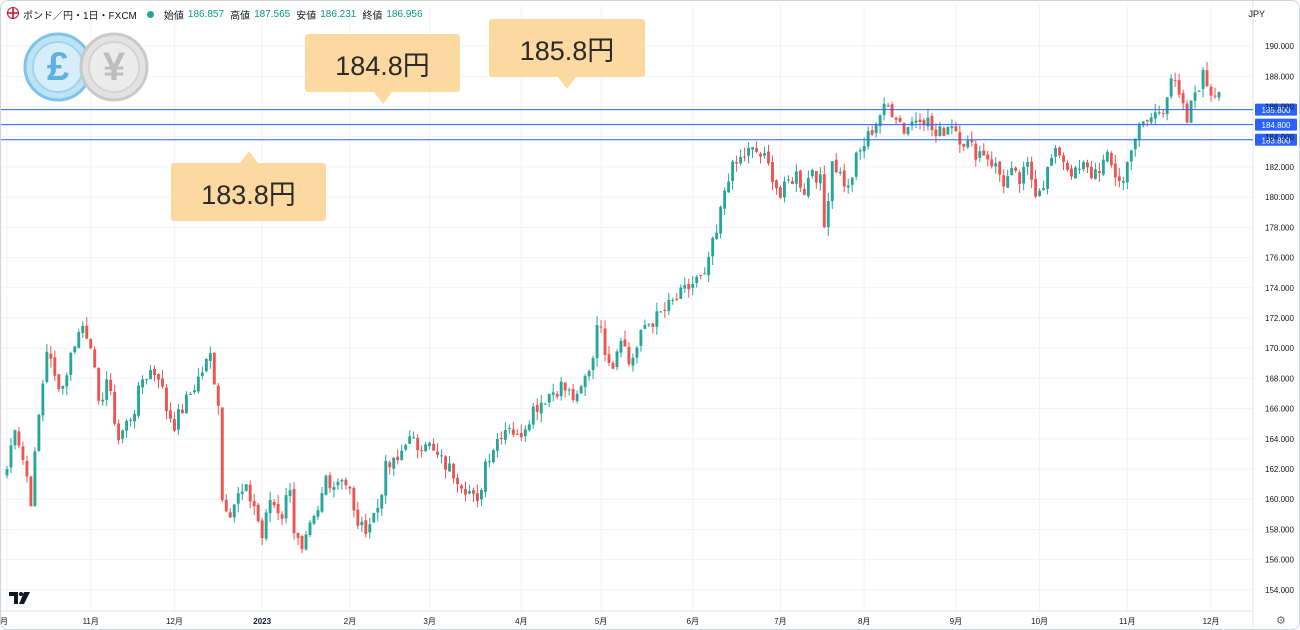 The height and width of the screenshot is (630, 1300). What do you see at coordinates (80, 16) in the screenshot?
I see `symbol-title: ポンド／円・1日・FXCM` at bounding box center [80, 16].